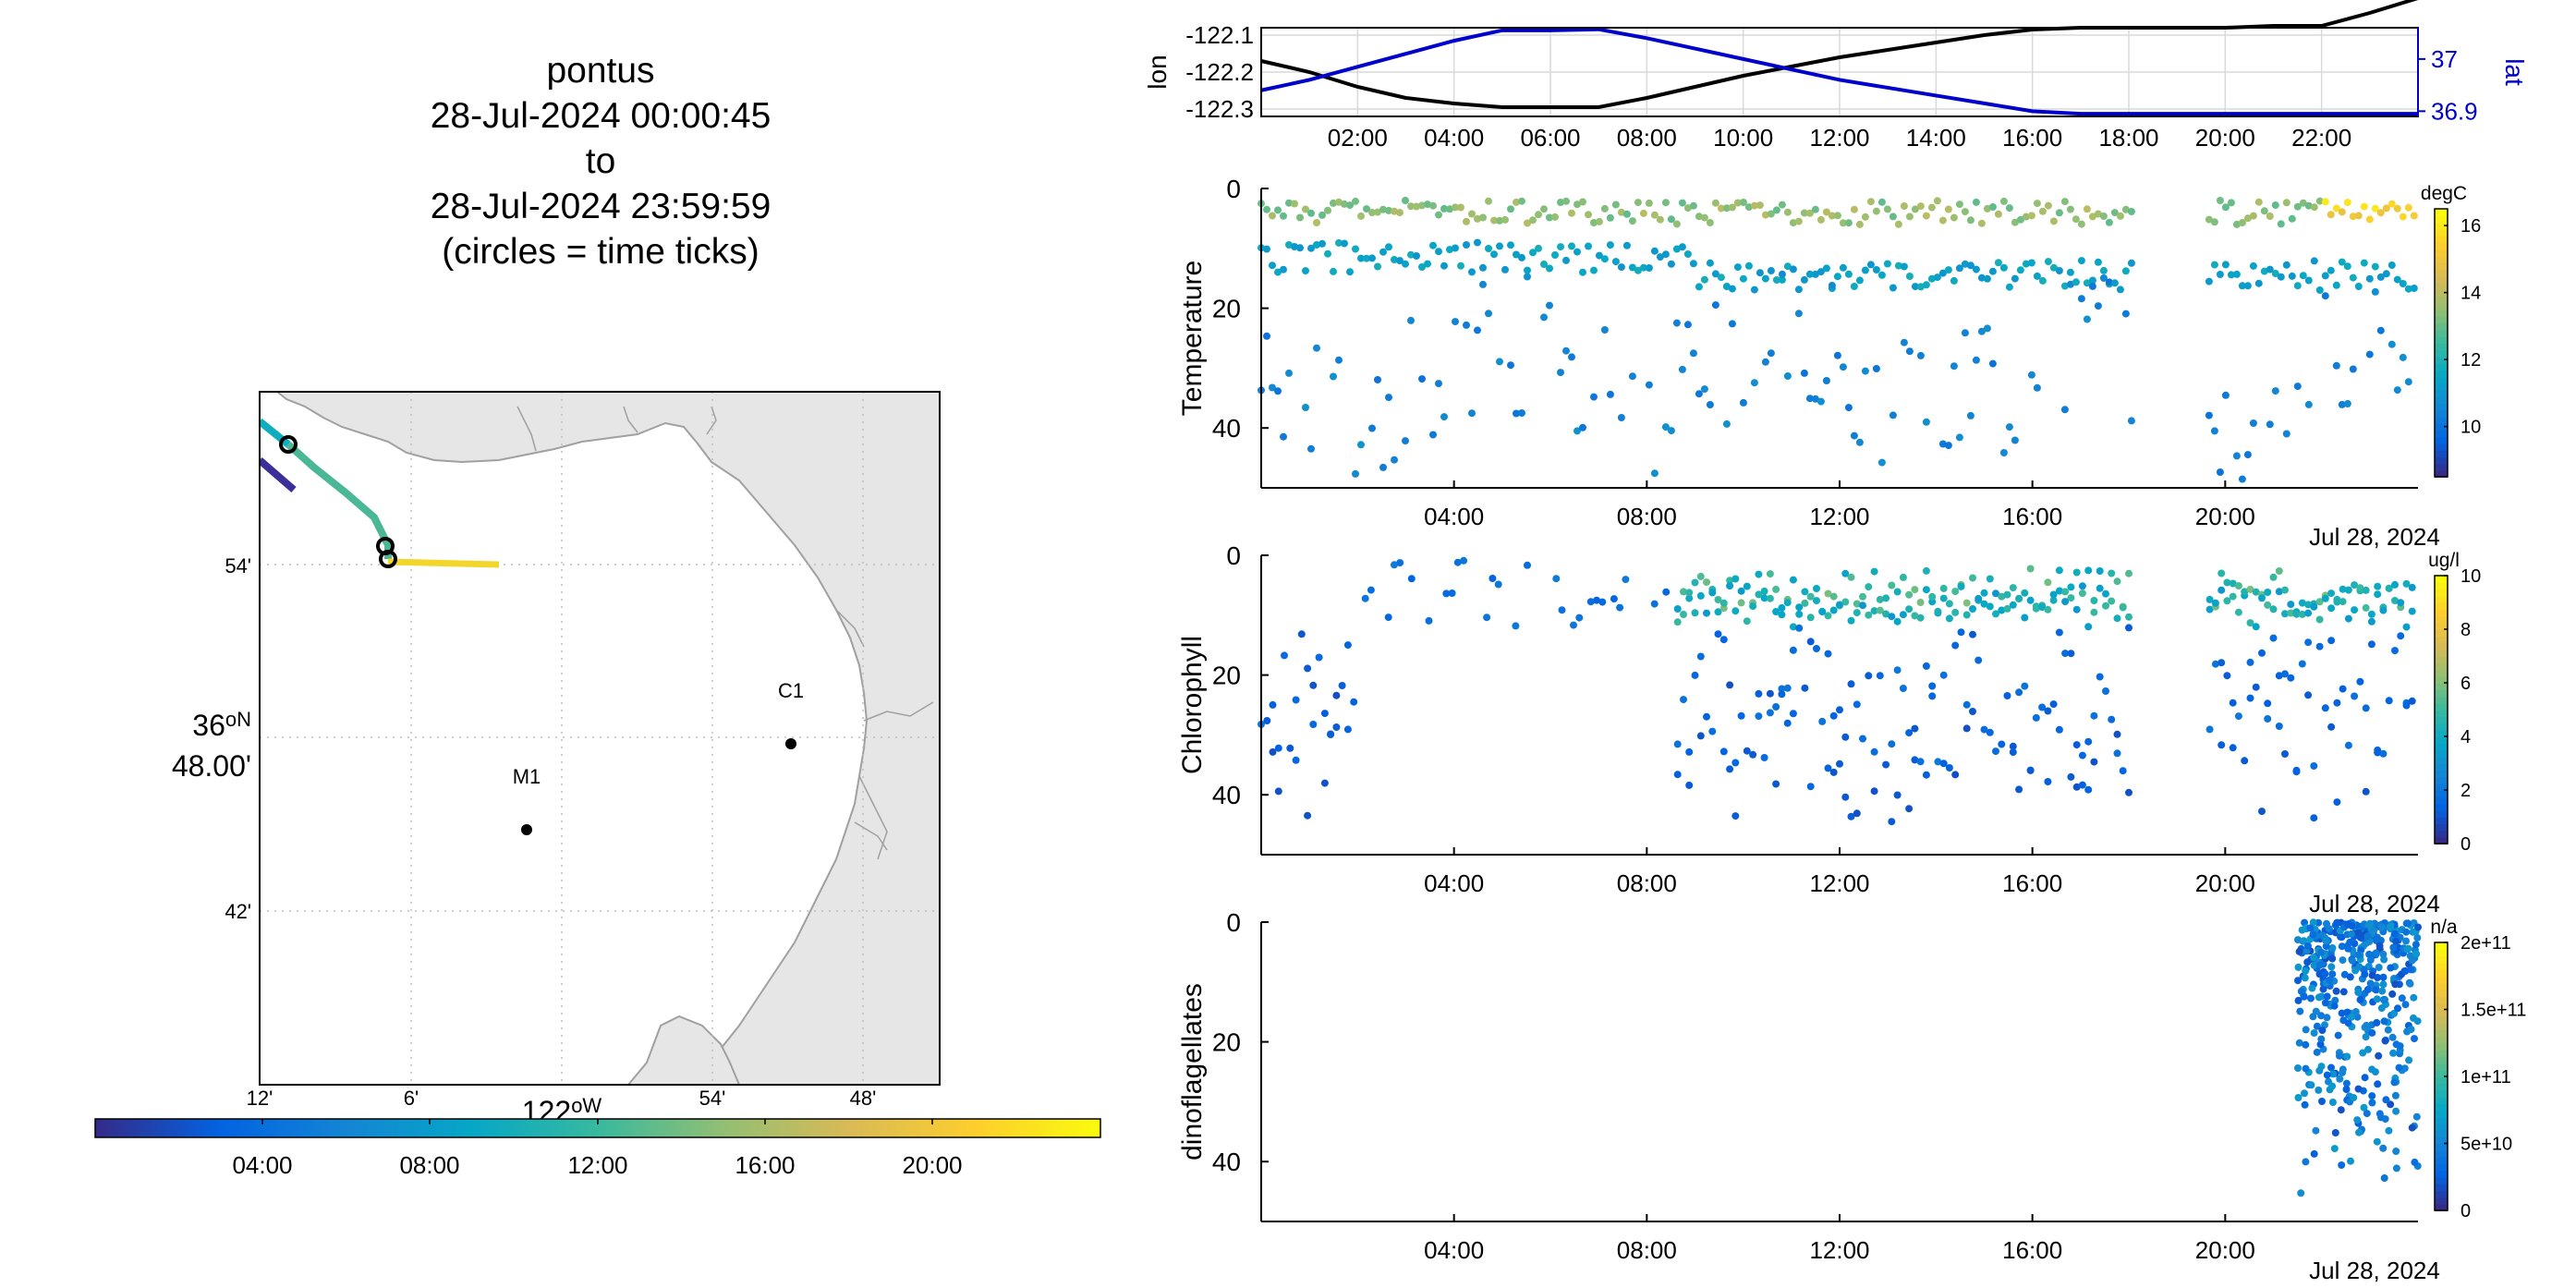 This screenshot has width=2576, height=1288. I want to click on Temperature-y-tick: 20, so click(1226, 309).